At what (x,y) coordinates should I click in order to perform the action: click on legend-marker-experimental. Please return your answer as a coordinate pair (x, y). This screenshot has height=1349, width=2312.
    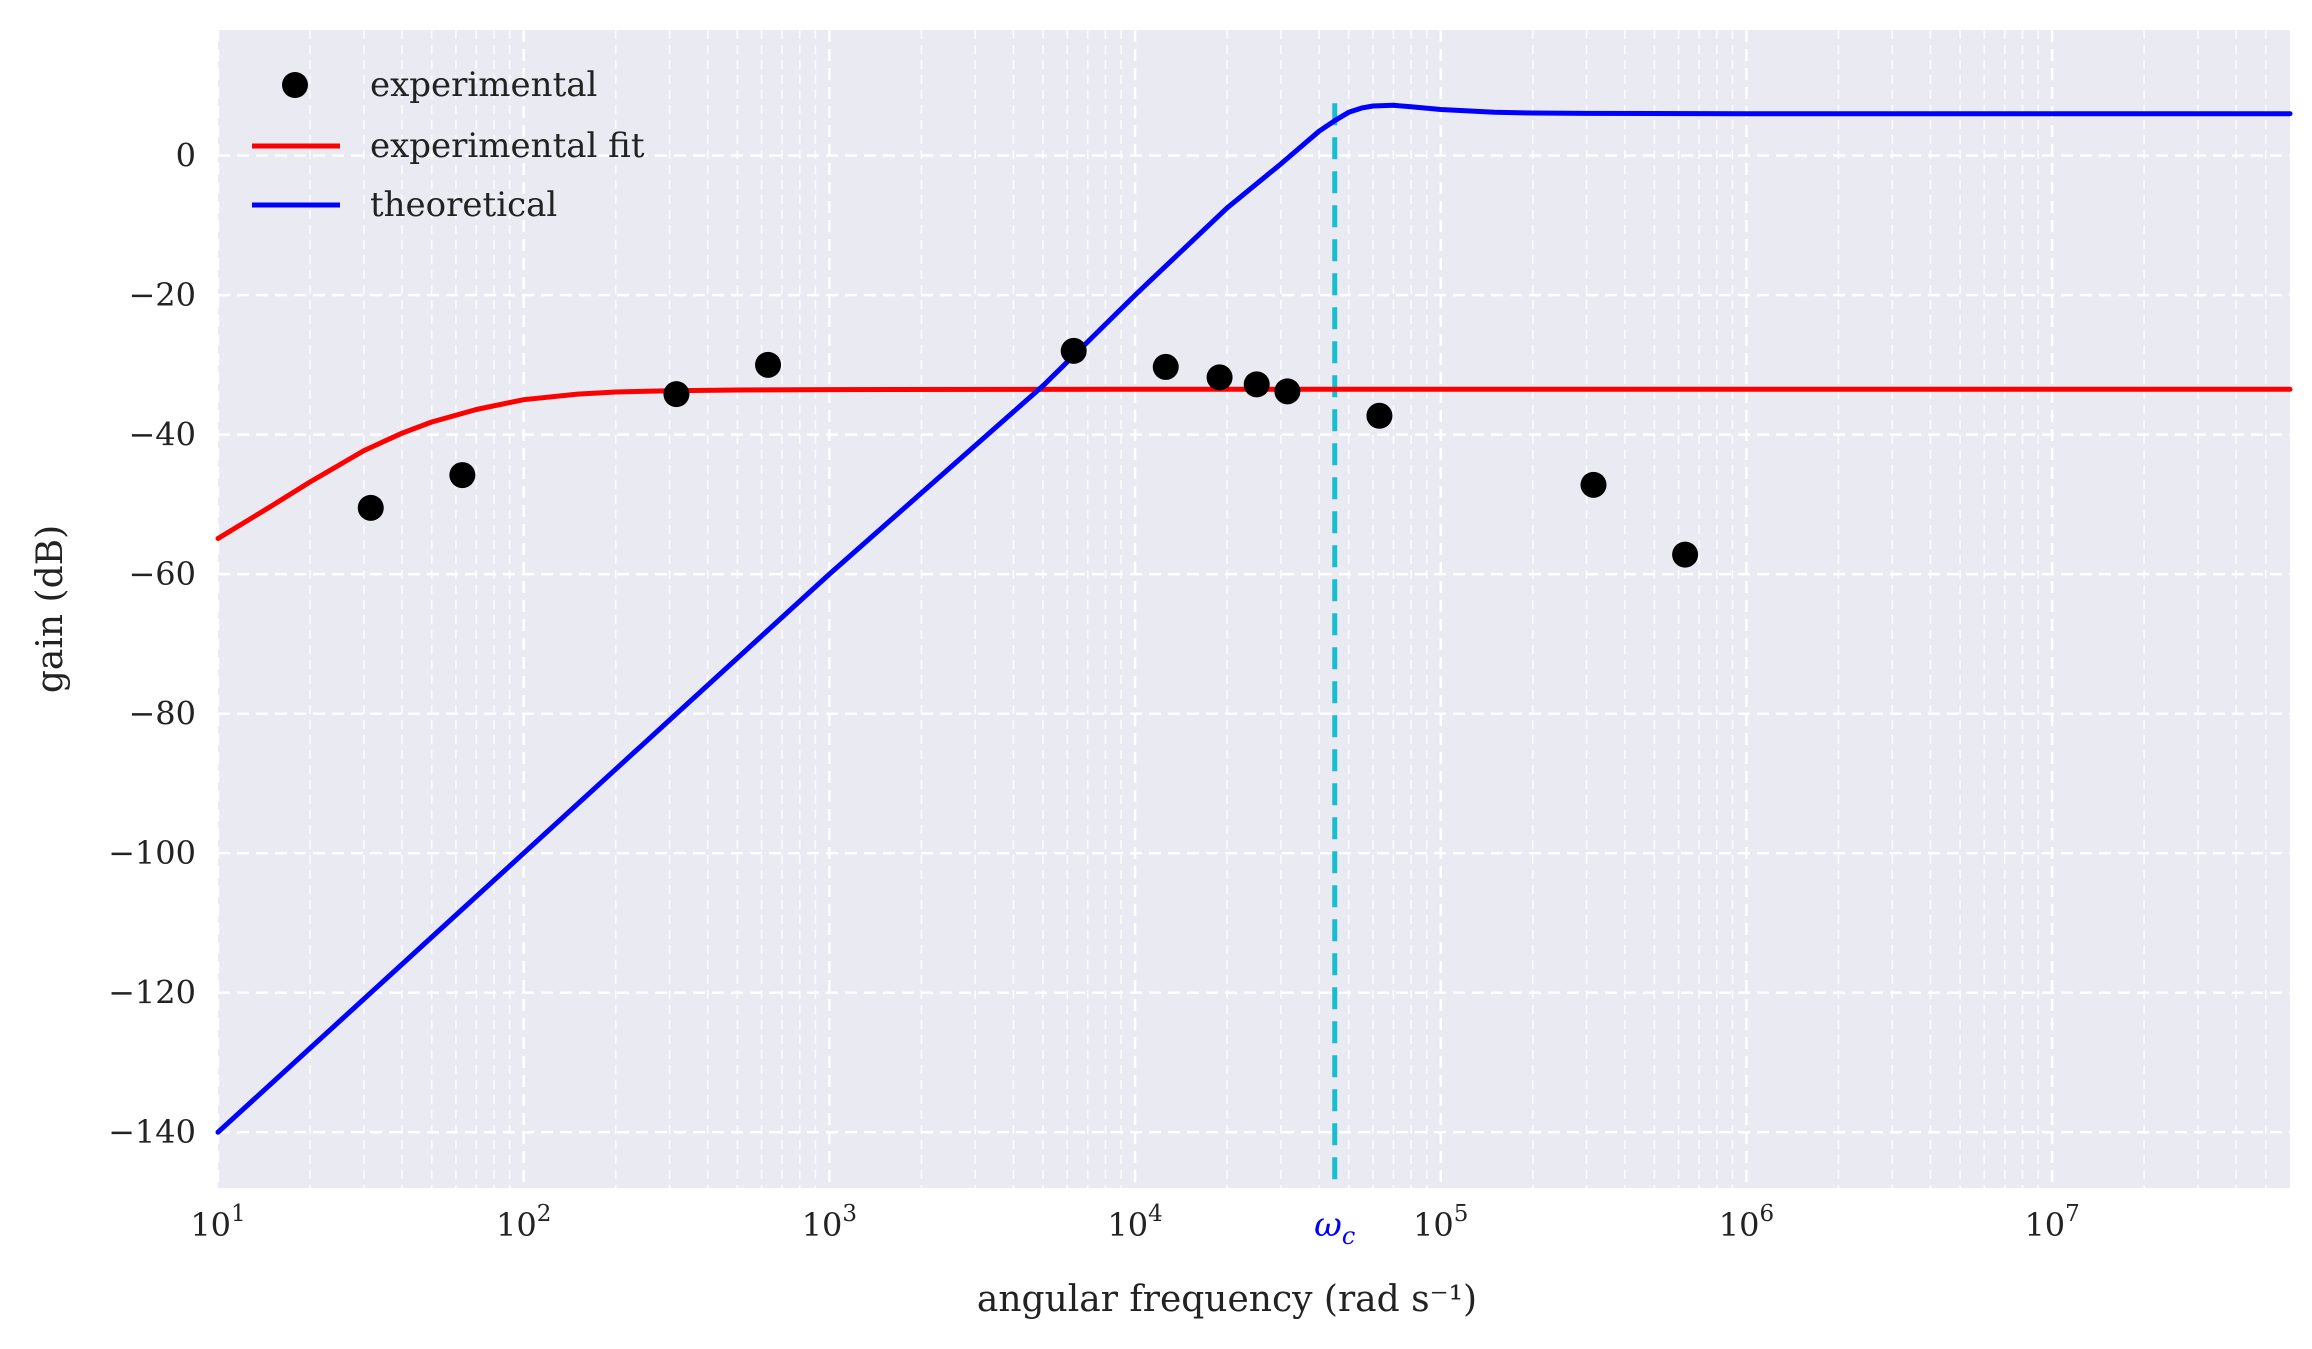
    Looking at the image, I should click on (295, 85).